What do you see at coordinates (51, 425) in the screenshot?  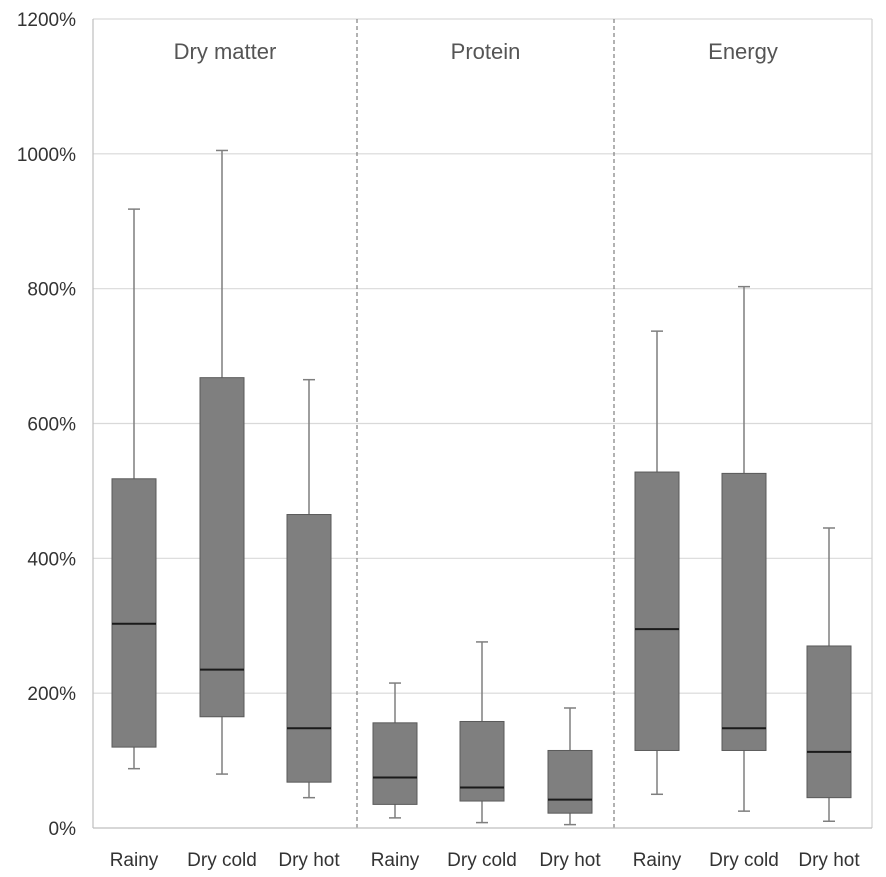 I see `y-tick-label: 600%` at bounding box center [51, 425].